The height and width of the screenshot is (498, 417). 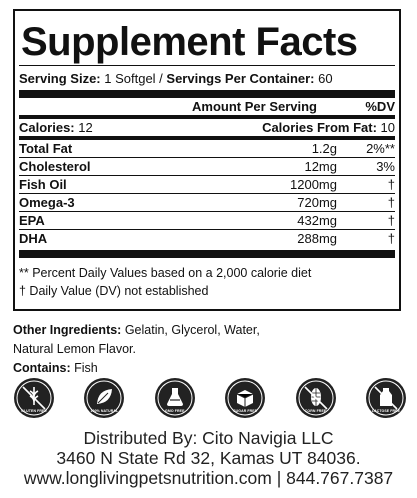 I want to click on nutrient-name: Cholesterol, so click(x=55, y=166).